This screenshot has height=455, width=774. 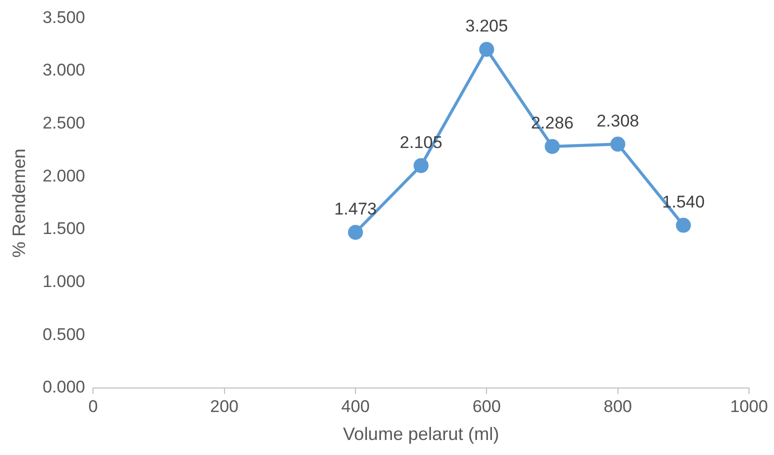 What do you see at coordinates (486, 26) in the screenshot?
I see `data-label: 3.205` at bounding box center [486, 26].